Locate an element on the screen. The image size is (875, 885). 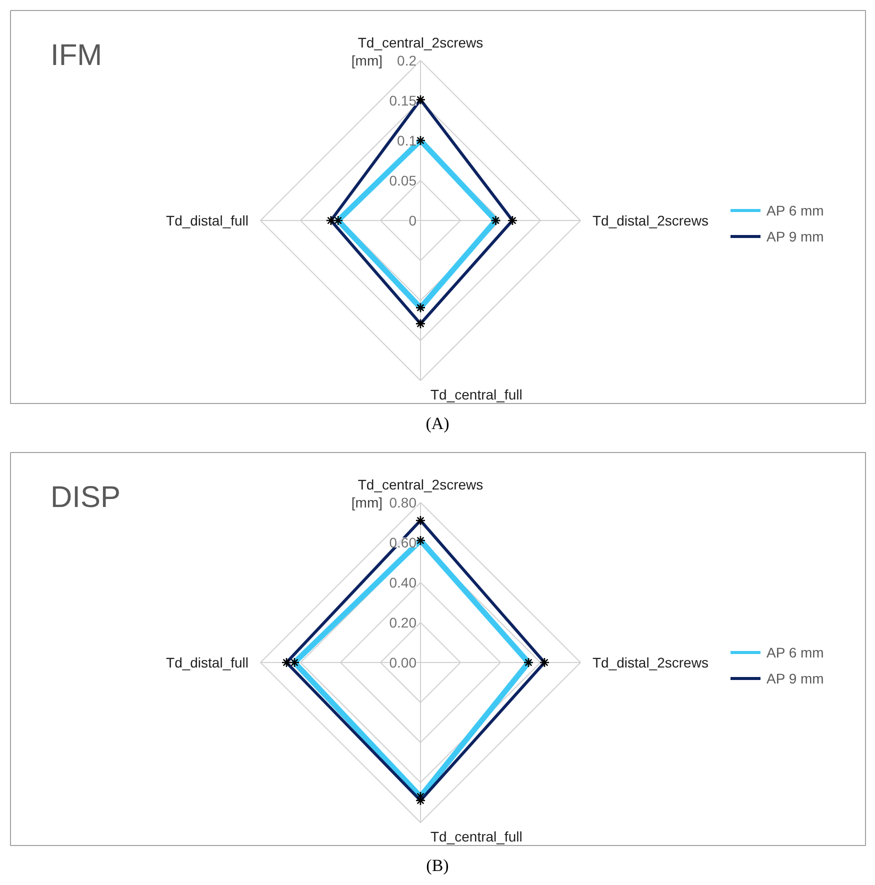
y-tick-label: 0.20 is located at coordinates (403, 622).